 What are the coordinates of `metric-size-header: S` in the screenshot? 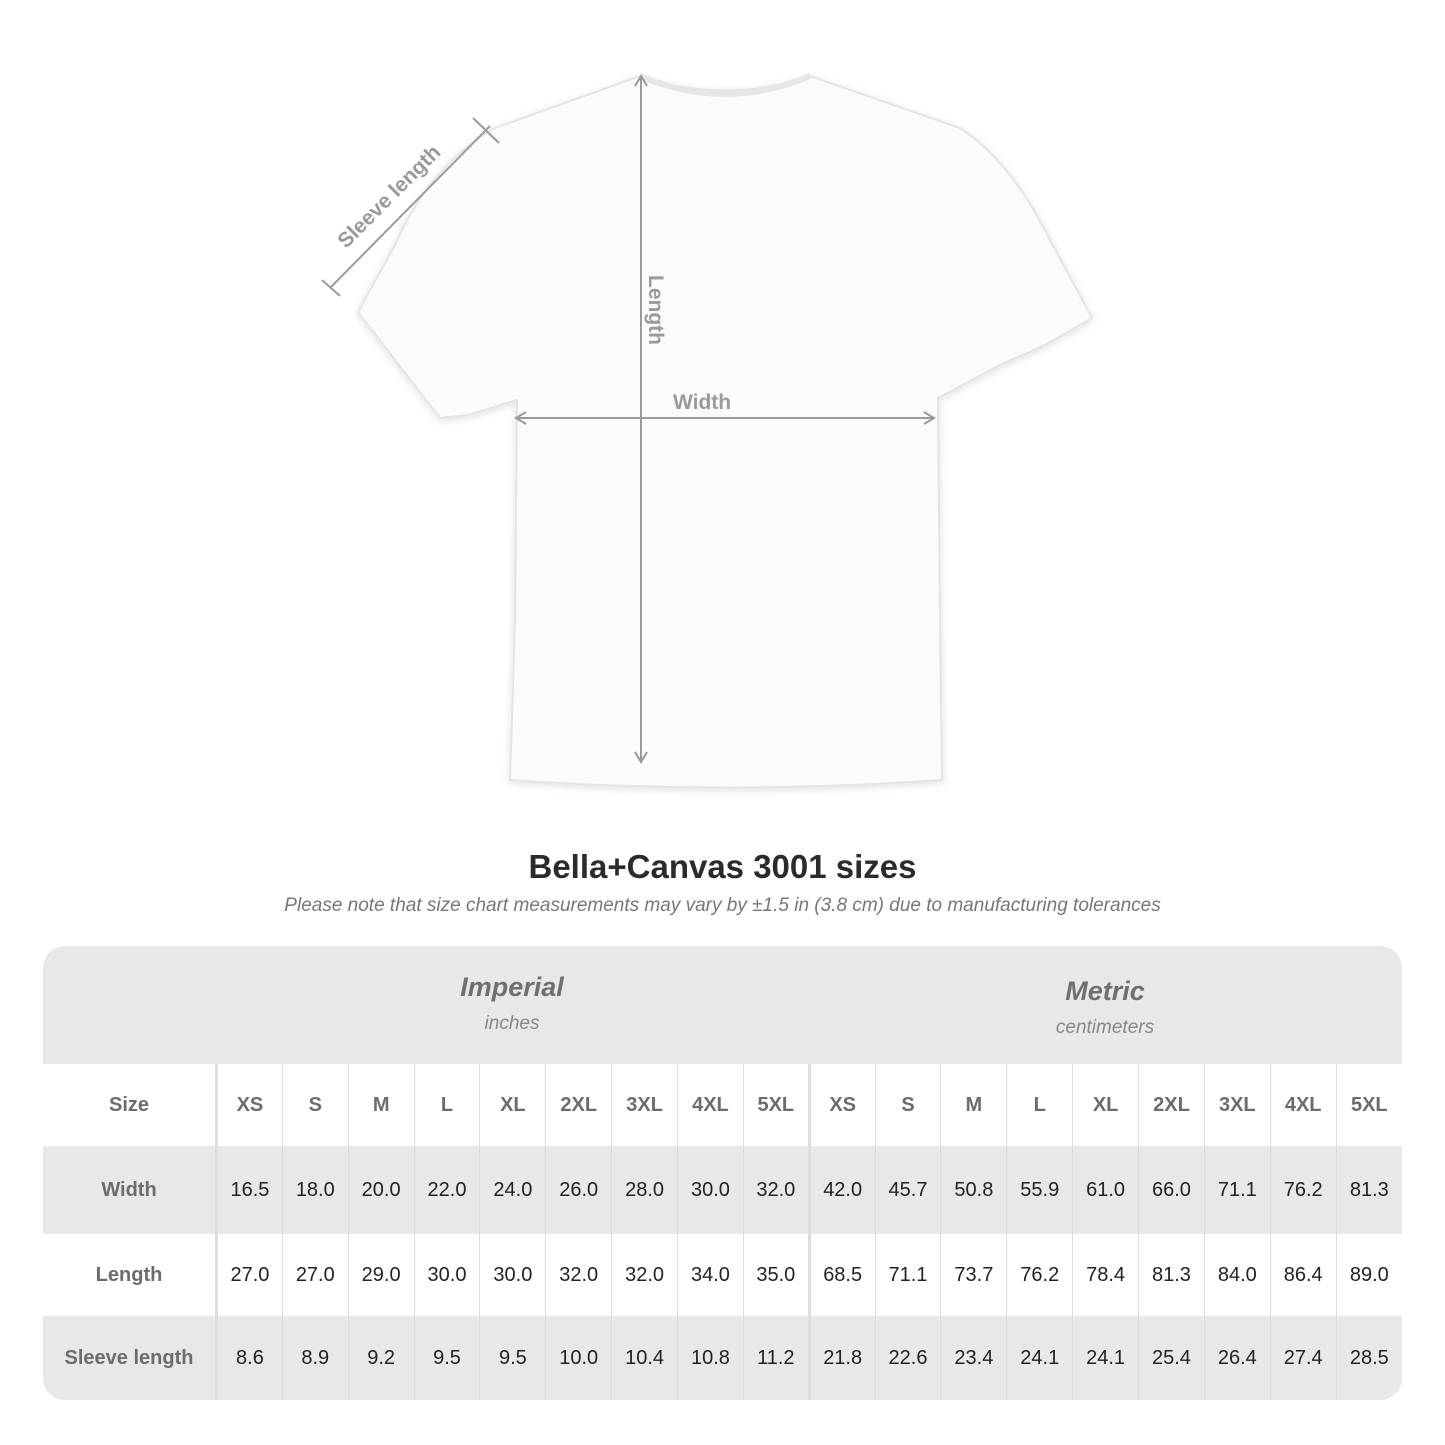 It's located at (907, 1105).